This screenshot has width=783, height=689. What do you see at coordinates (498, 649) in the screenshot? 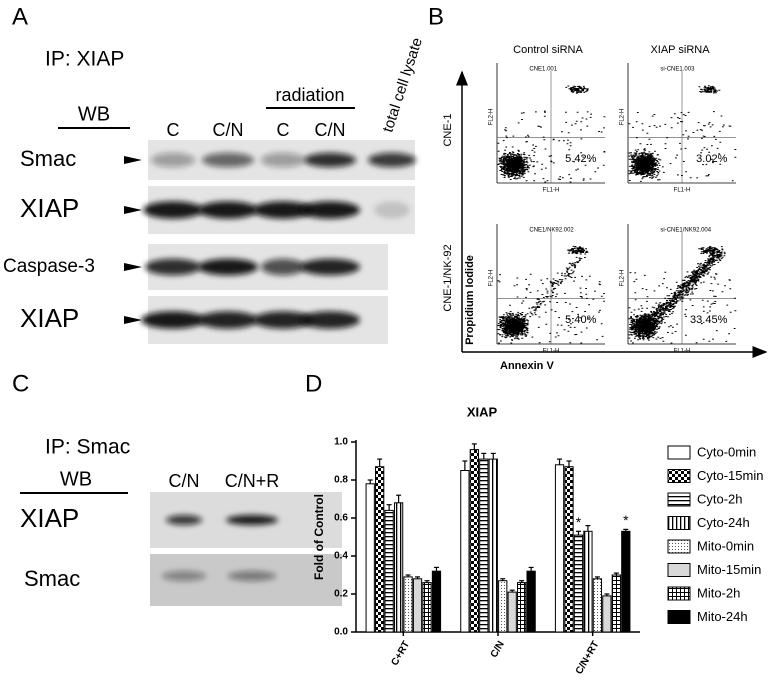
I see `x-tick-label: C/N` at bounding box center [498, 649].